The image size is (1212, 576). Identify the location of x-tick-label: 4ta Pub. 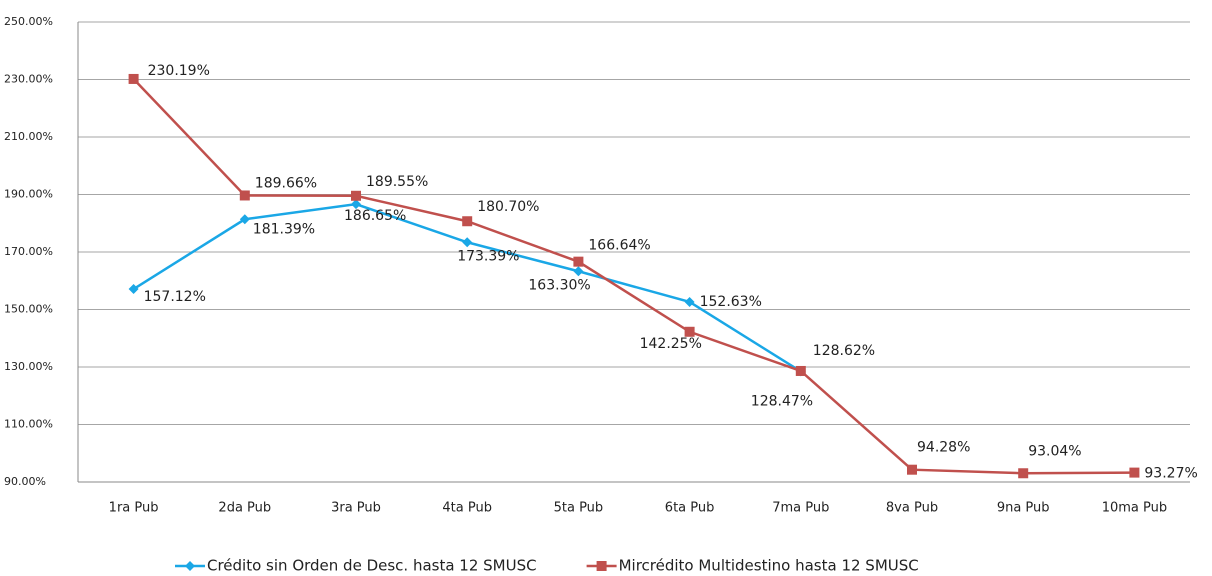
(467, 508).